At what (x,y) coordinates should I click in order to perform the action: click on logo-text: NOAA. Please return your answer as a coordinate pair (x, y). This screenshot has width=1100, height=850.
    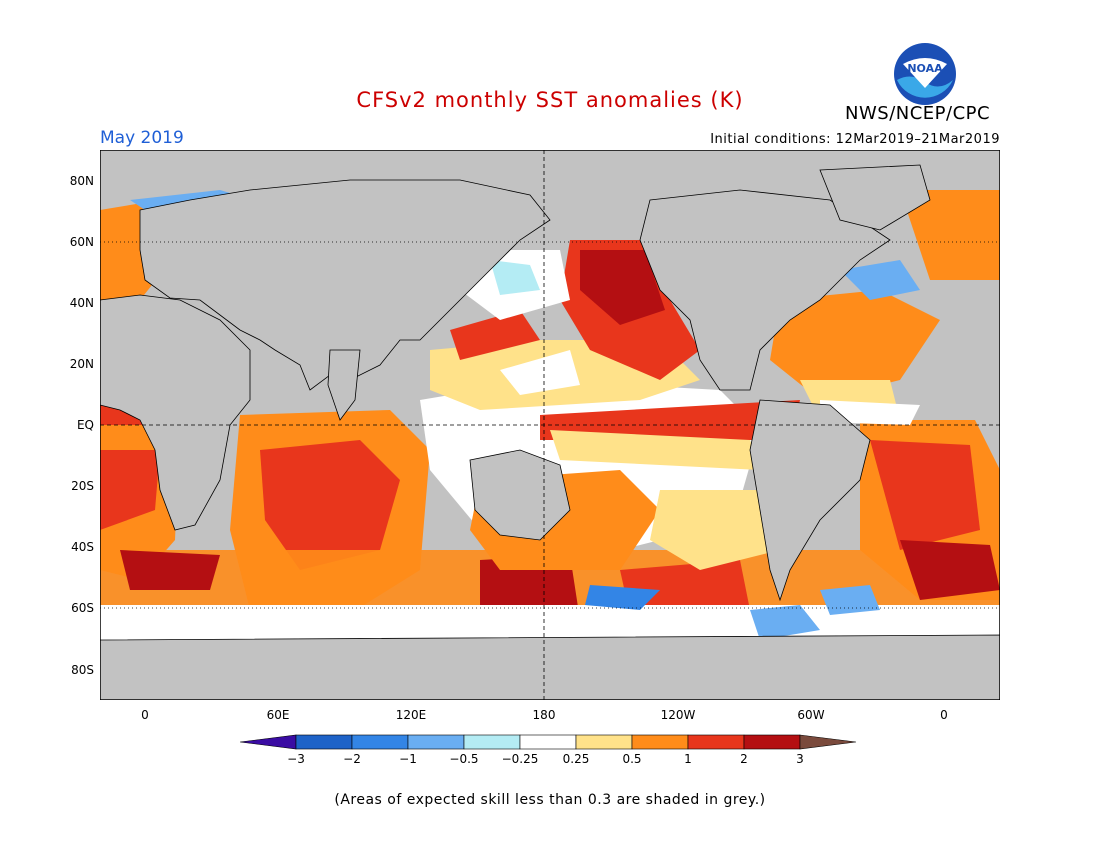
    Looking at the image, I should click on (925, 68).